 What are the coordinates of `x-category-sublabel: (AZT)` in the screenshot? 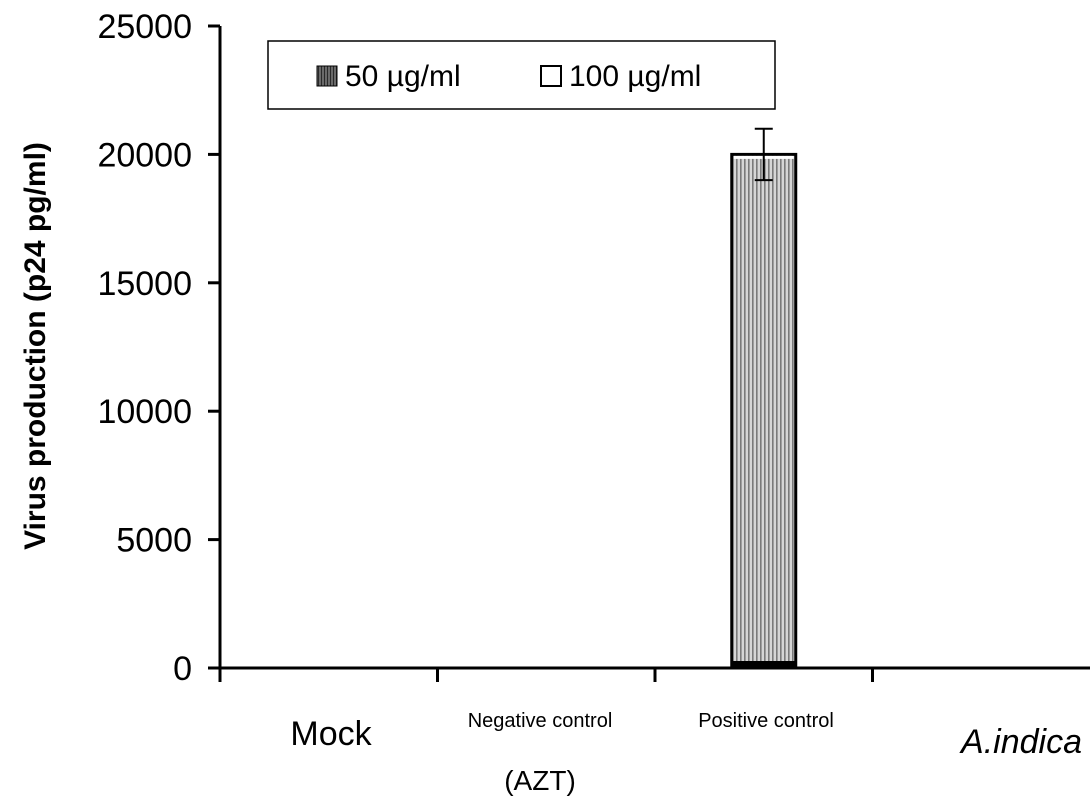 It's located at (540, 780).